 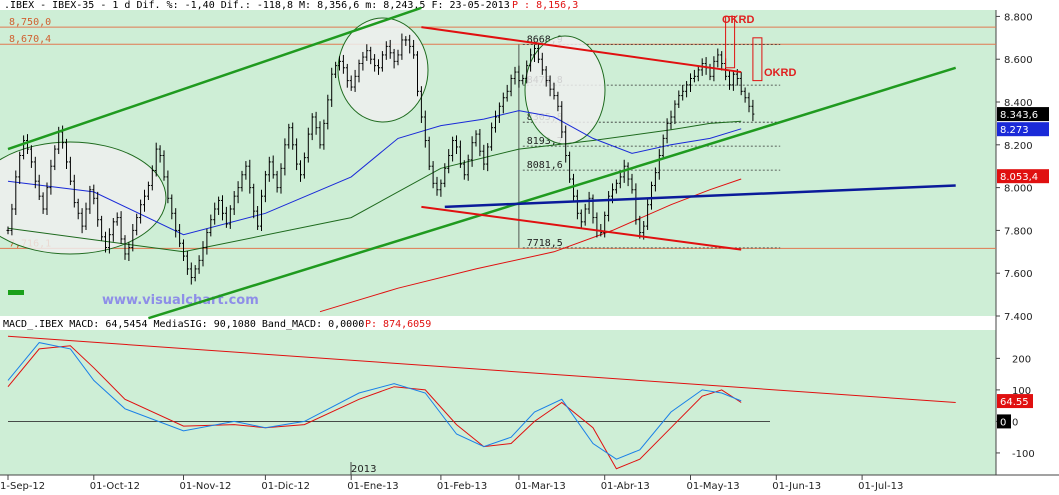 What do you see at coordinates (372, 486) in the screenshot?
I see `date-axis-label: 01-Ene-13` at bounding box center [372, 486].